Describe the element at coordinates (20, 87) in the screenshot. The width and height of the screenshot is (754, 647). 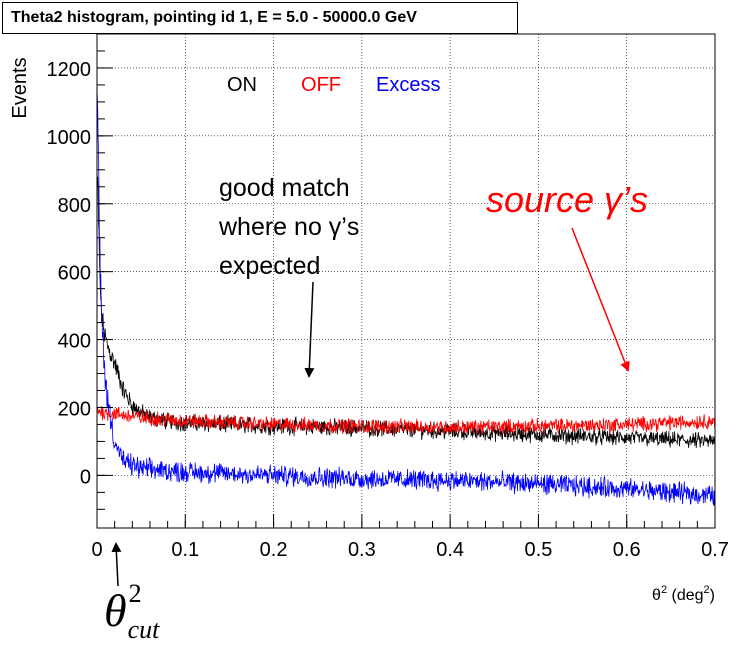
I see `y-axis-label: Events` at that location.